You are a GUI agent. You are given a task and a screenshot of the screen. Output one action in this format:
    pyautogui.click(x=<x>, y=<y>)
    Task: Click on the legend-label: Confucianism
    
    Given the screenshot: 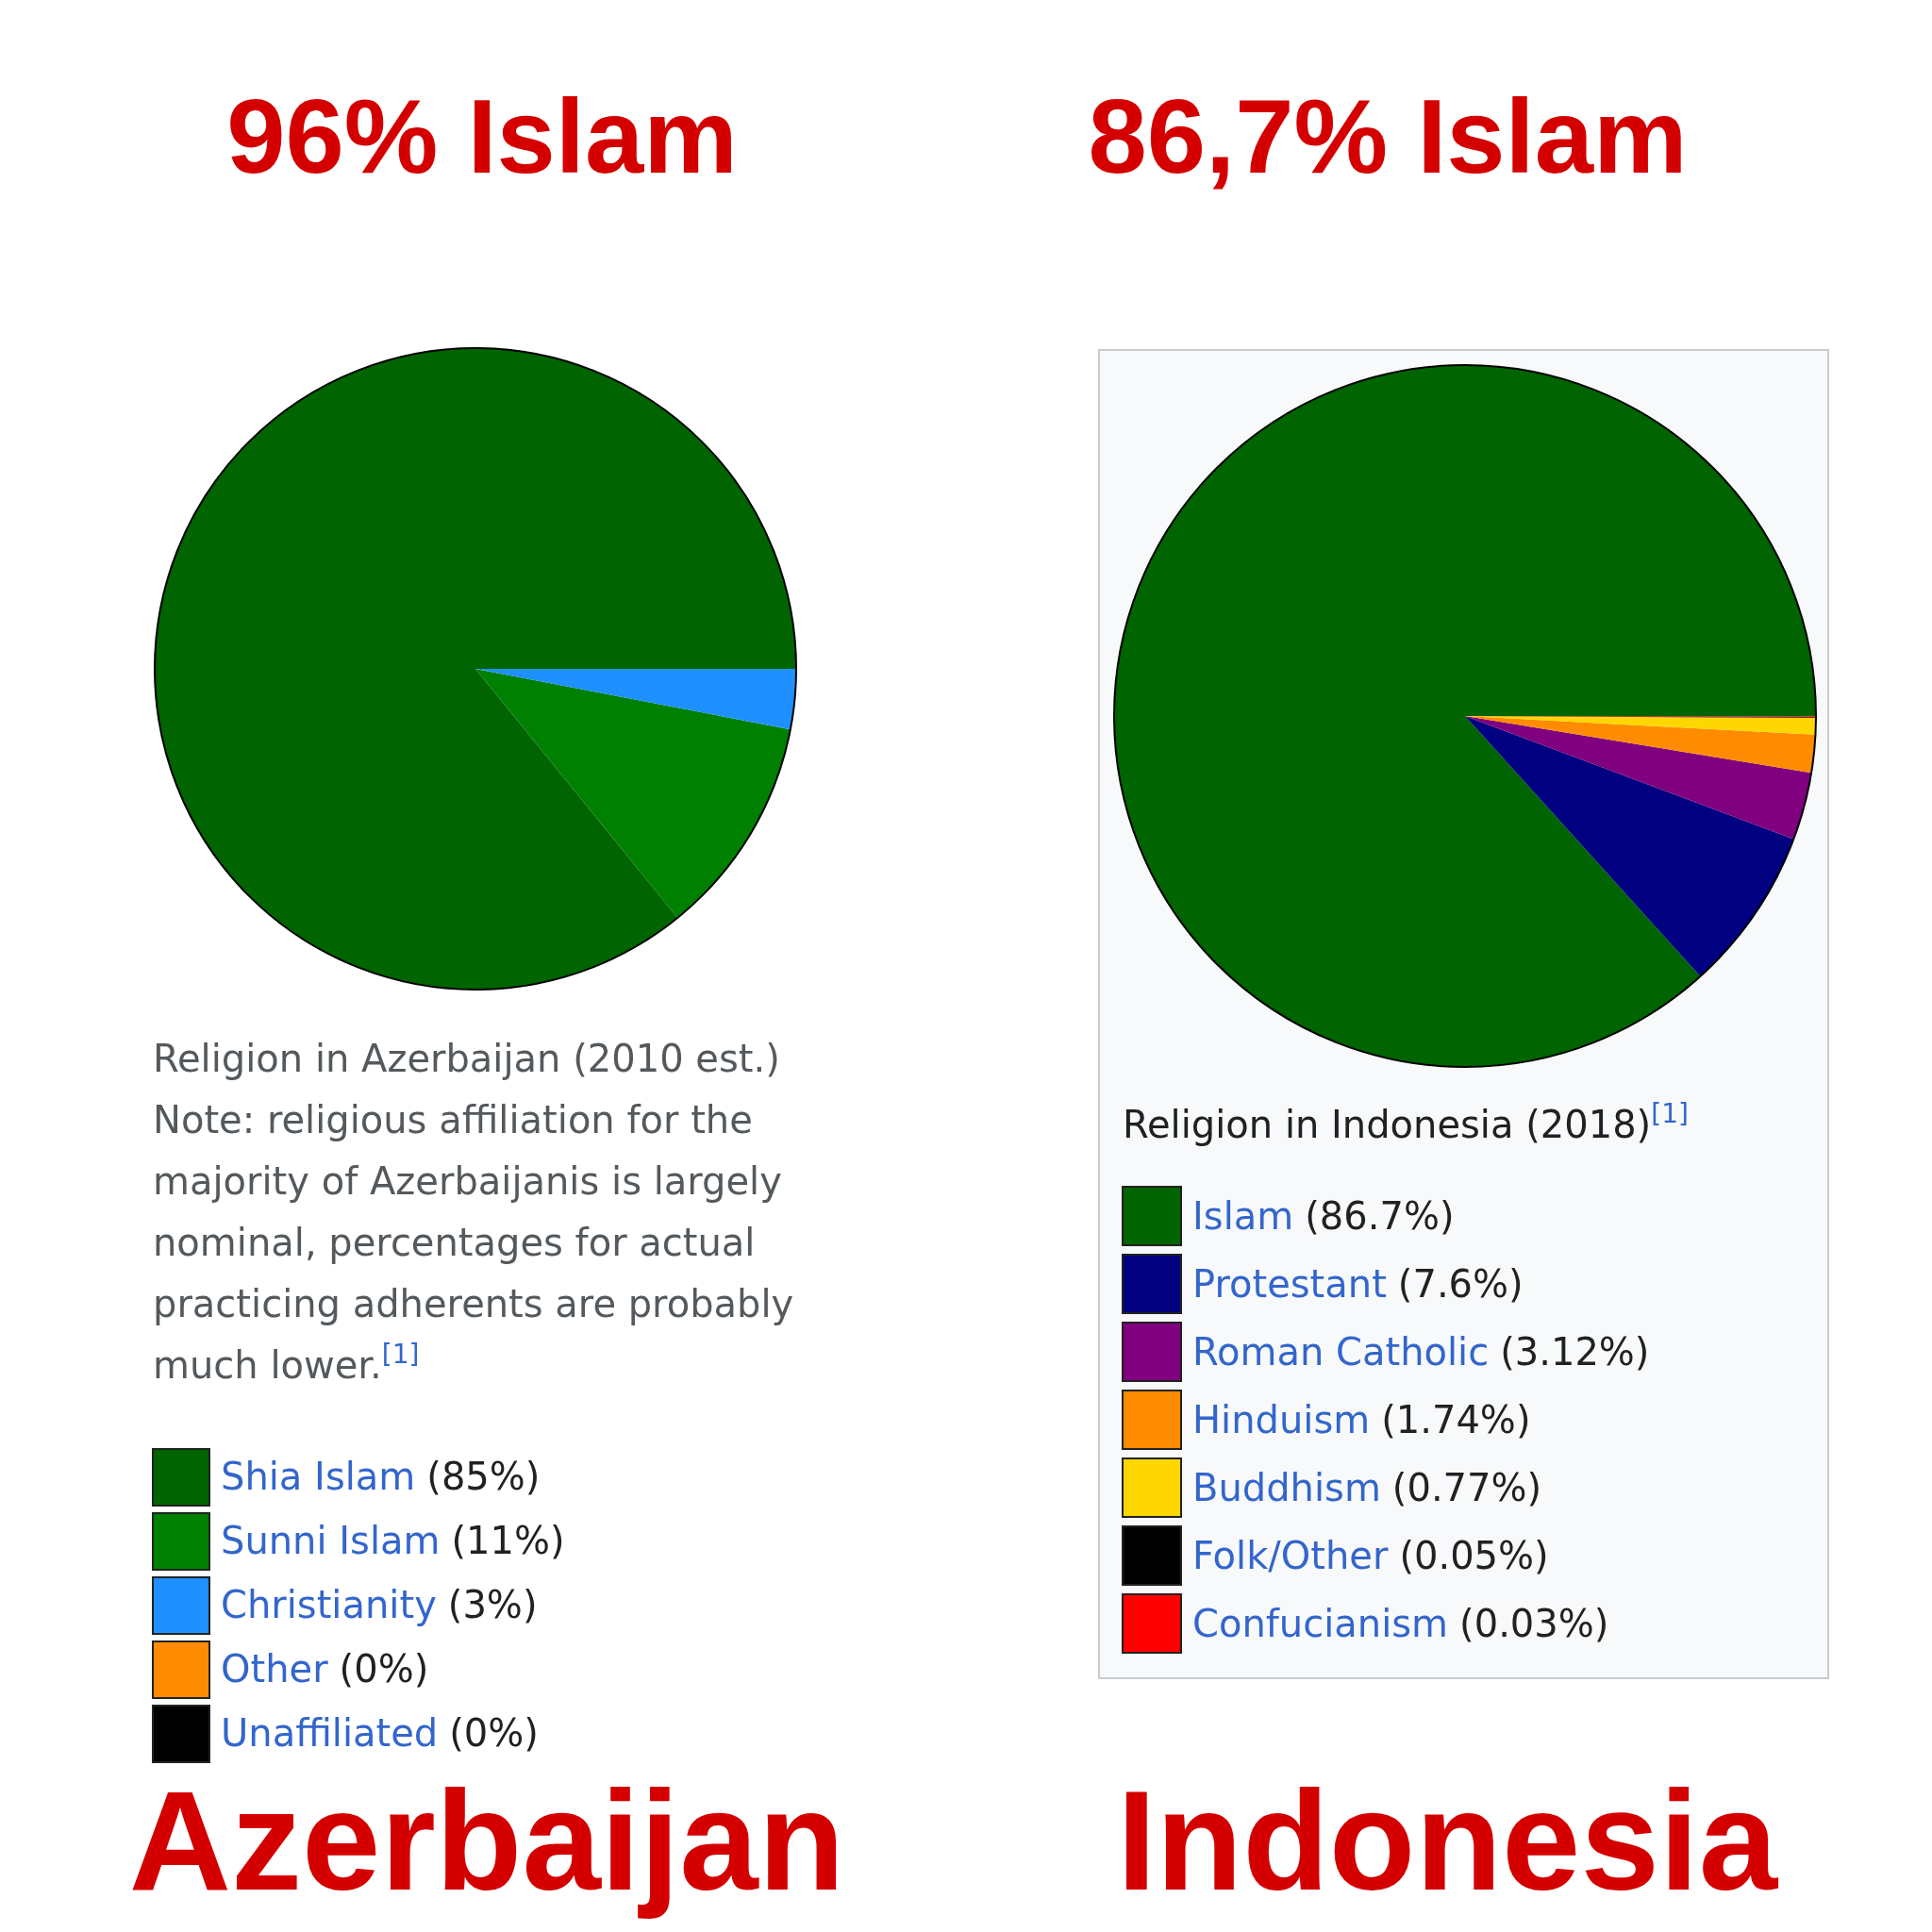 What is the action you would take?
    pyautogui.click(x=1321, y=1623)
    